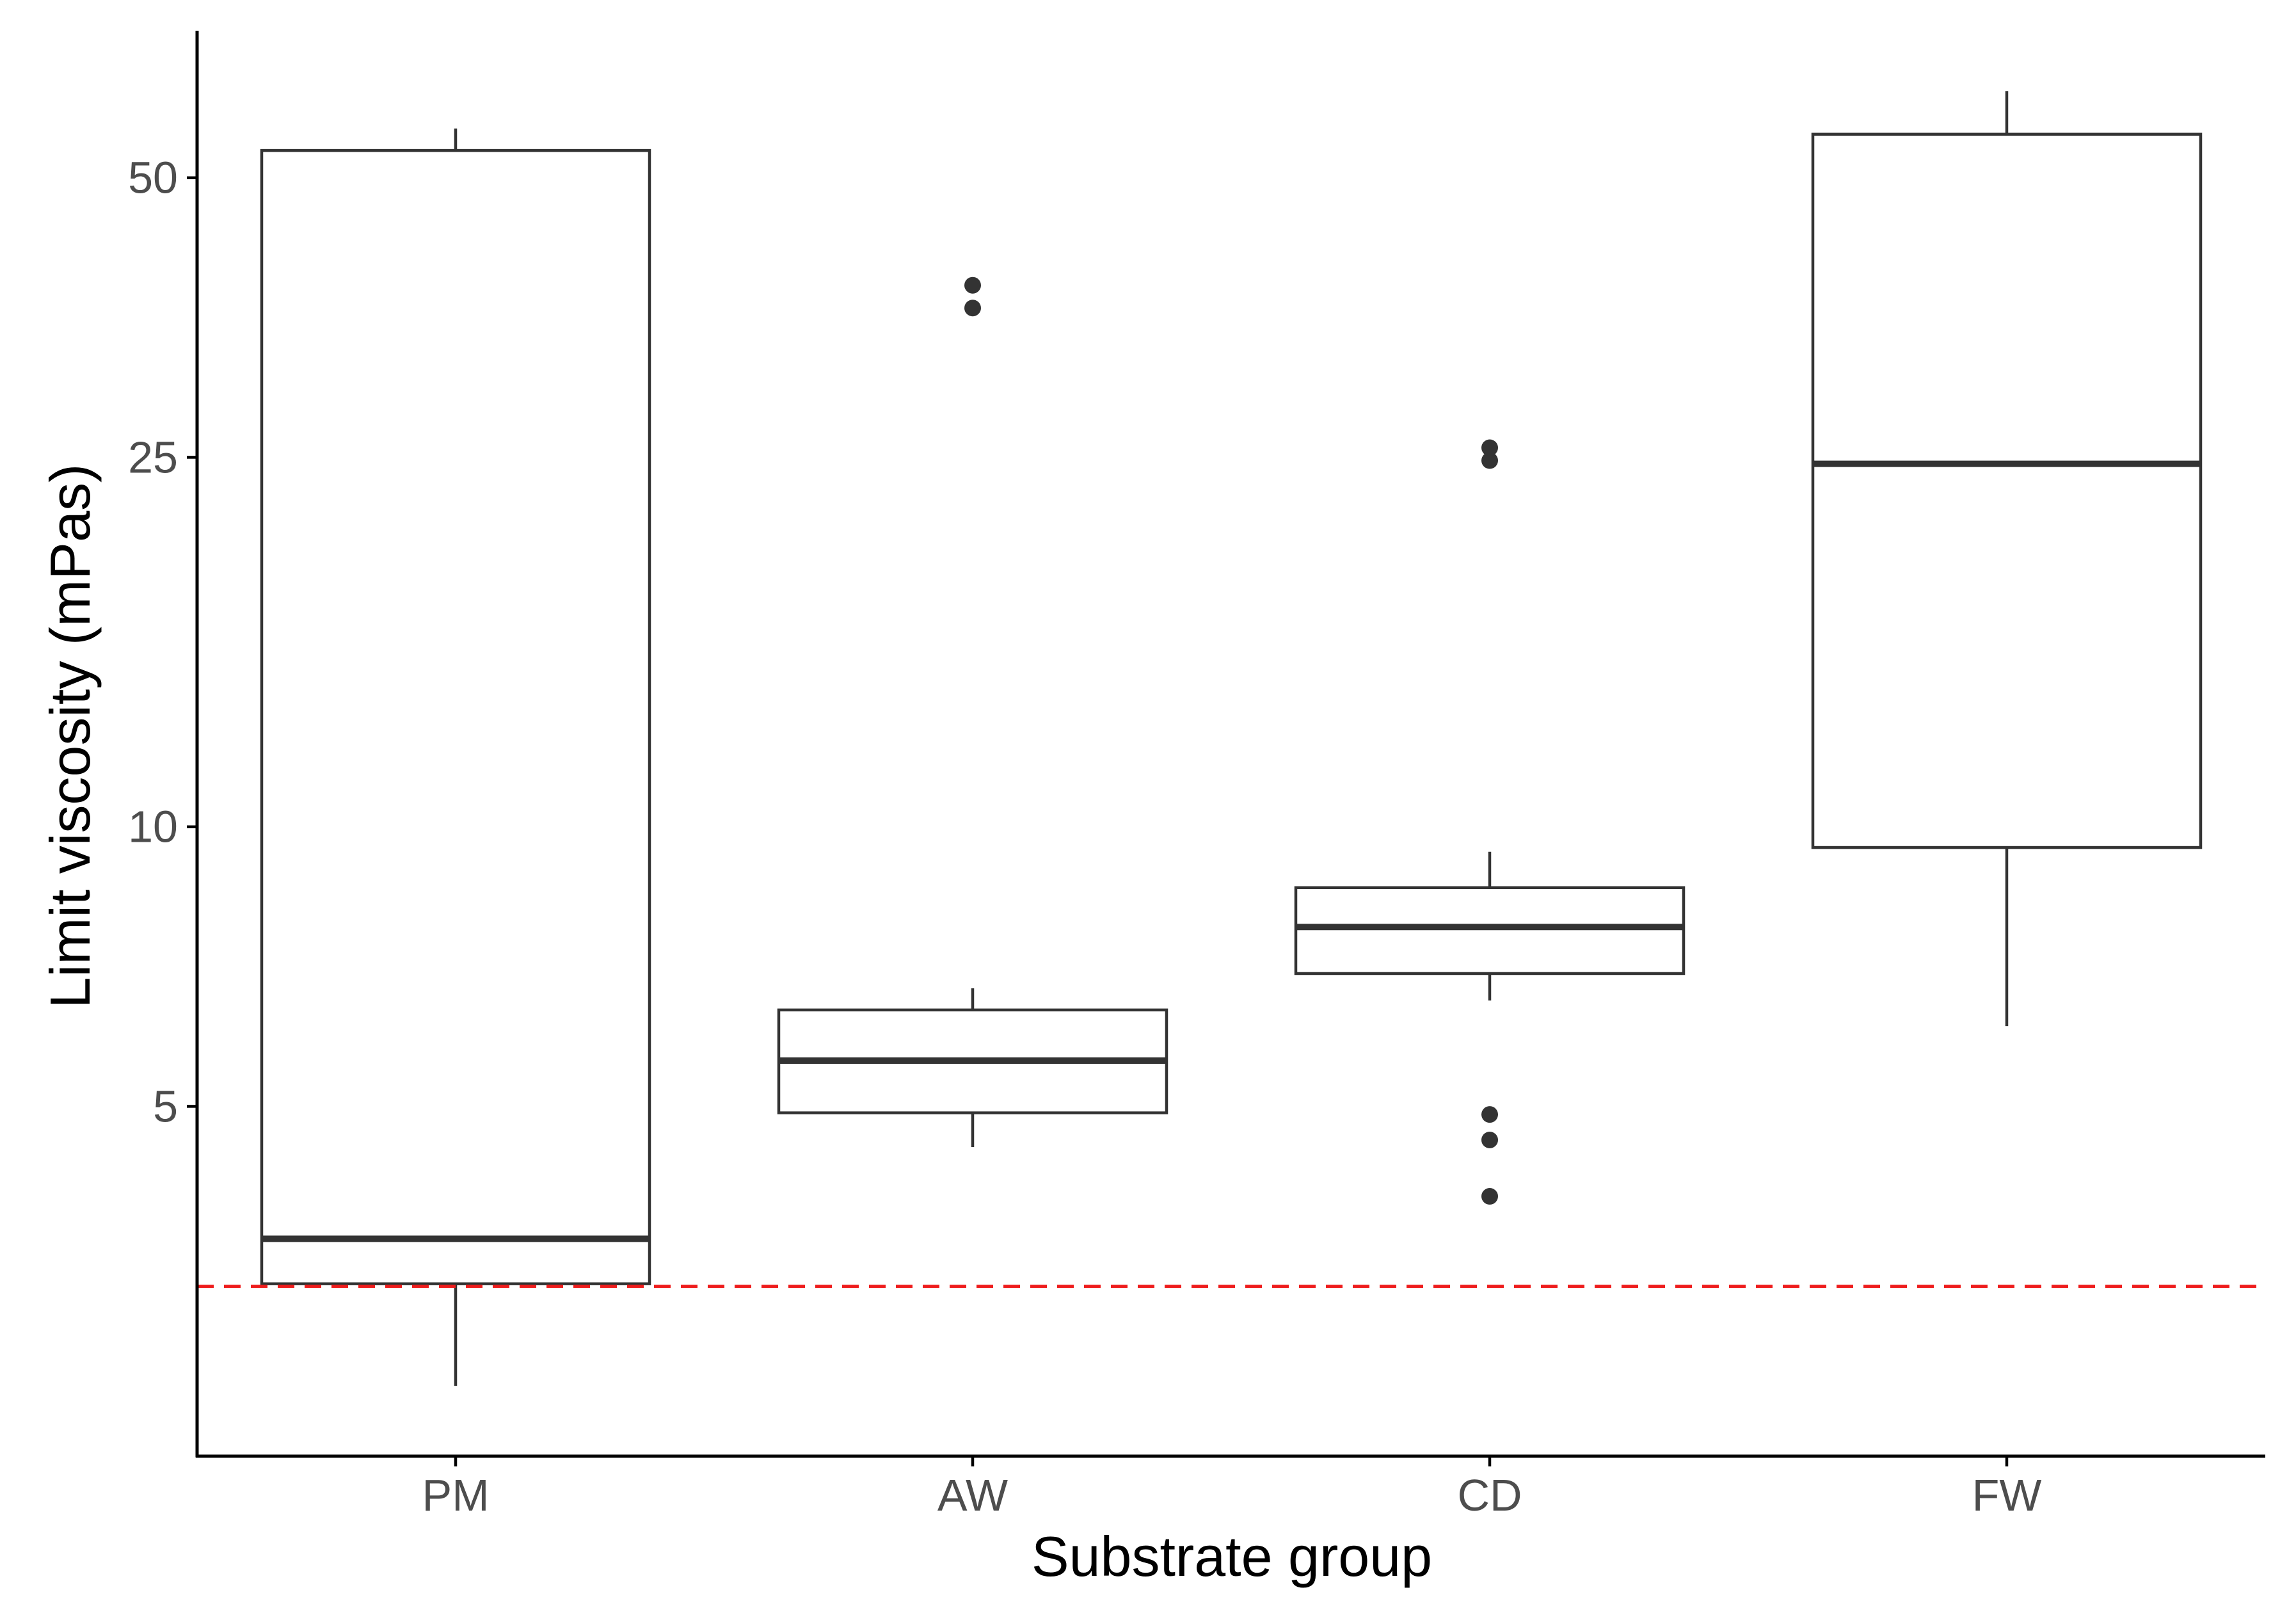 The width and height of the screenshot is (2296, 1613). Describe the element at coordinates (1490, 930) in the screenshot. I see `box-cd` at that location.